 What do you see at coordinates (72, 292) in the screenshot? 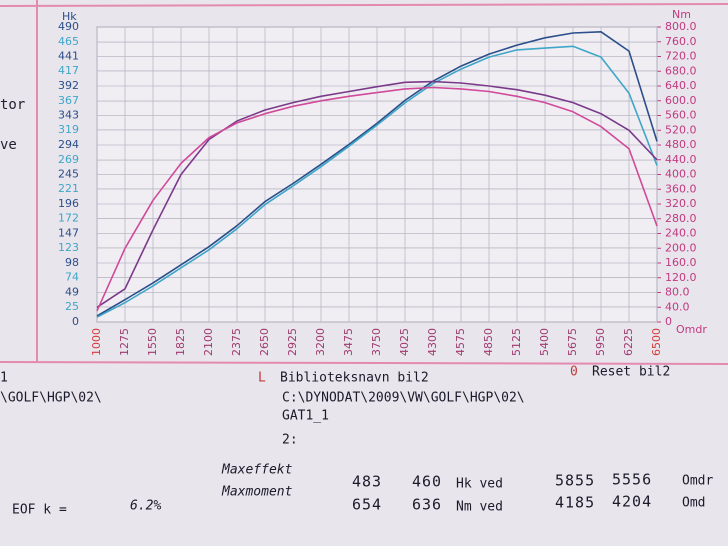
I see `y-tick-label: 49` at bounding box center [72, 292].